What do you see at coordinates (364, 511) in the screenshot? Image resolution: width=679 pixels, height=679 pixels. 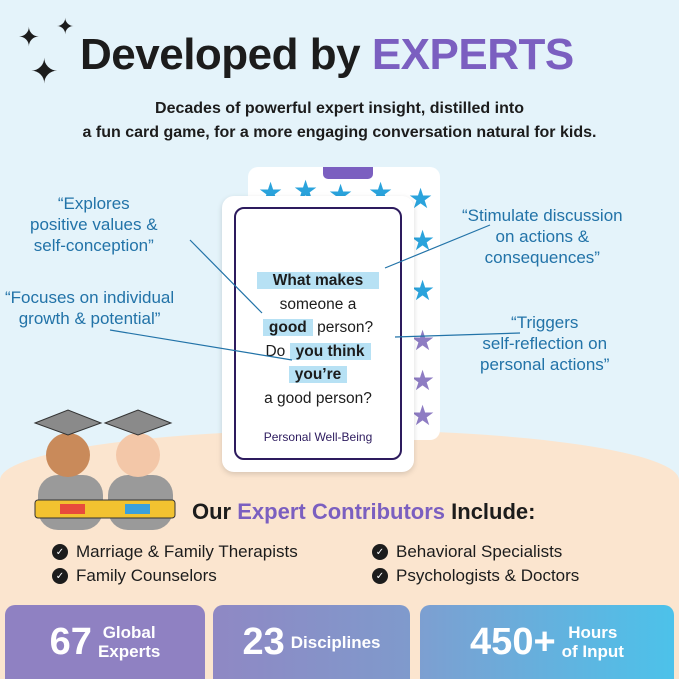 I see `contributors-heading: Our Expert Contributors Include:` at bounding box center [364, 511].